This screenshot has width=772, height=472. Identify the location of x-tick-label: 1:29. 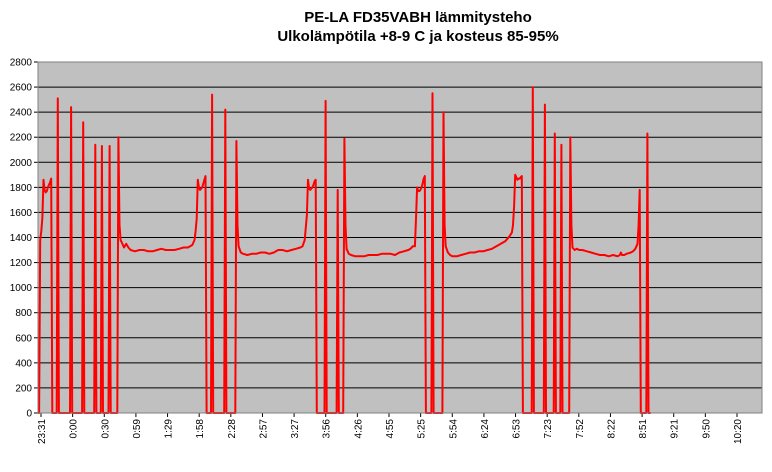
(169, 429).